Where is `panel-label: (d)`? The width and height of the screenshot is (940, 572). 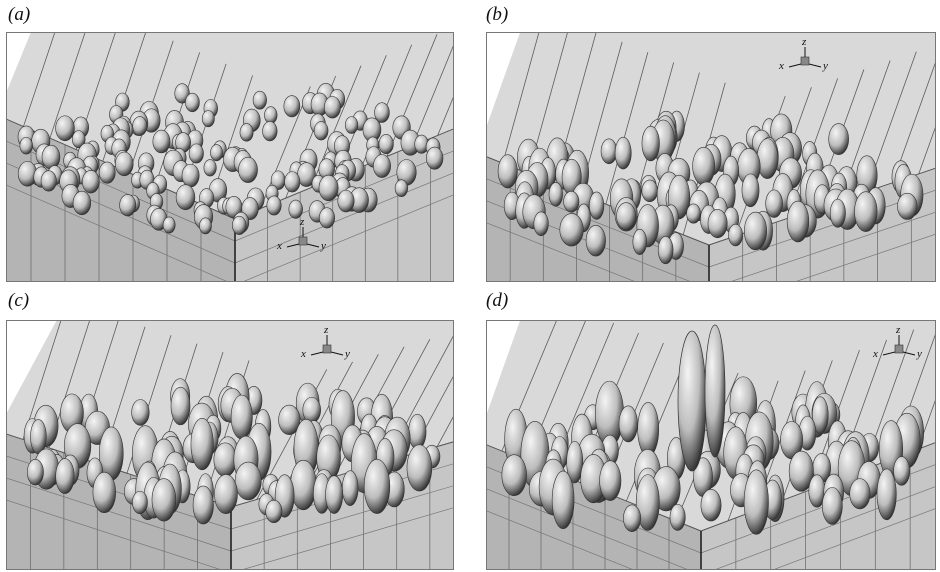 panel-label: (d) is located at coordinates (497, 300).